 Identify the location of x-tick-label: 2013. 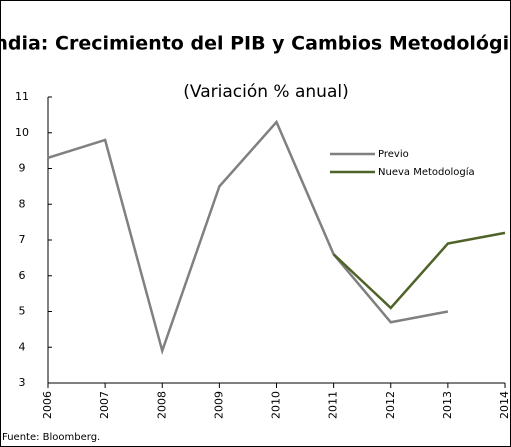
(447, 405).